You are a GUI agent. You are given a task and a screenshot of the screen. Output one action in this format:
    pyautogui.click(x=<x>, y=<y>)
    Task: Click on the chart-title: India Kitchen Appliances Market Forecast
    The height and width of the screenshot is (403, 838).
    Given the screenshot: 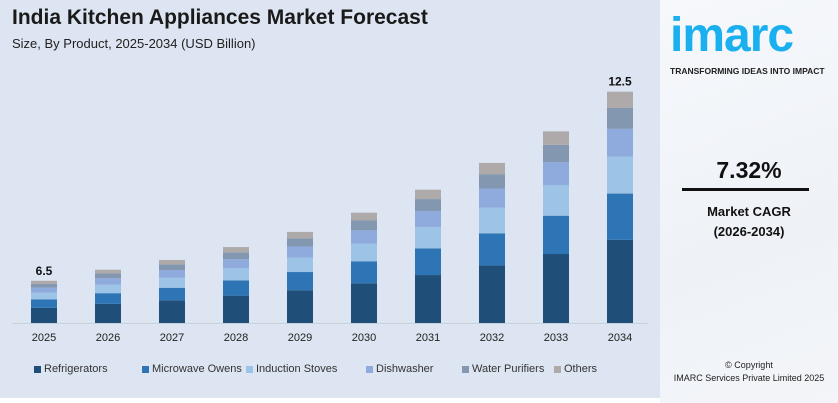 What is the action you would take?
    pyautogui.click(x=220, y=17)
    